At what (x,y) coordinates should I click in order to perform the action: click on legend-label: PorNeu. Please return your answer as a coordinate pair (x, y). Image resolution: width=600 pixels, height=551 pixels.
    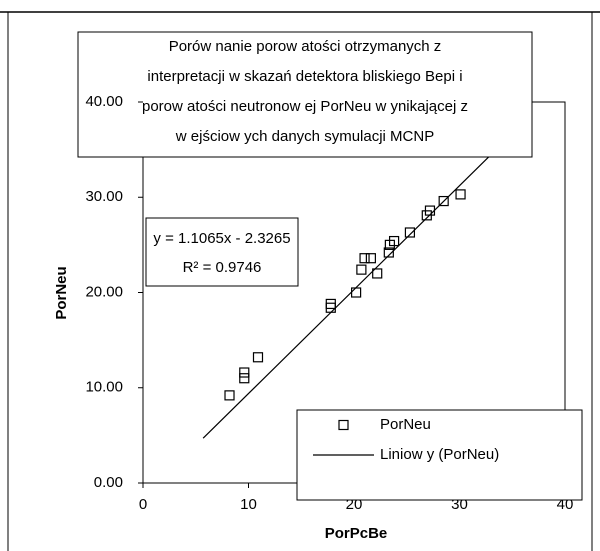
    Looking at the image, I should click on (405, 424).